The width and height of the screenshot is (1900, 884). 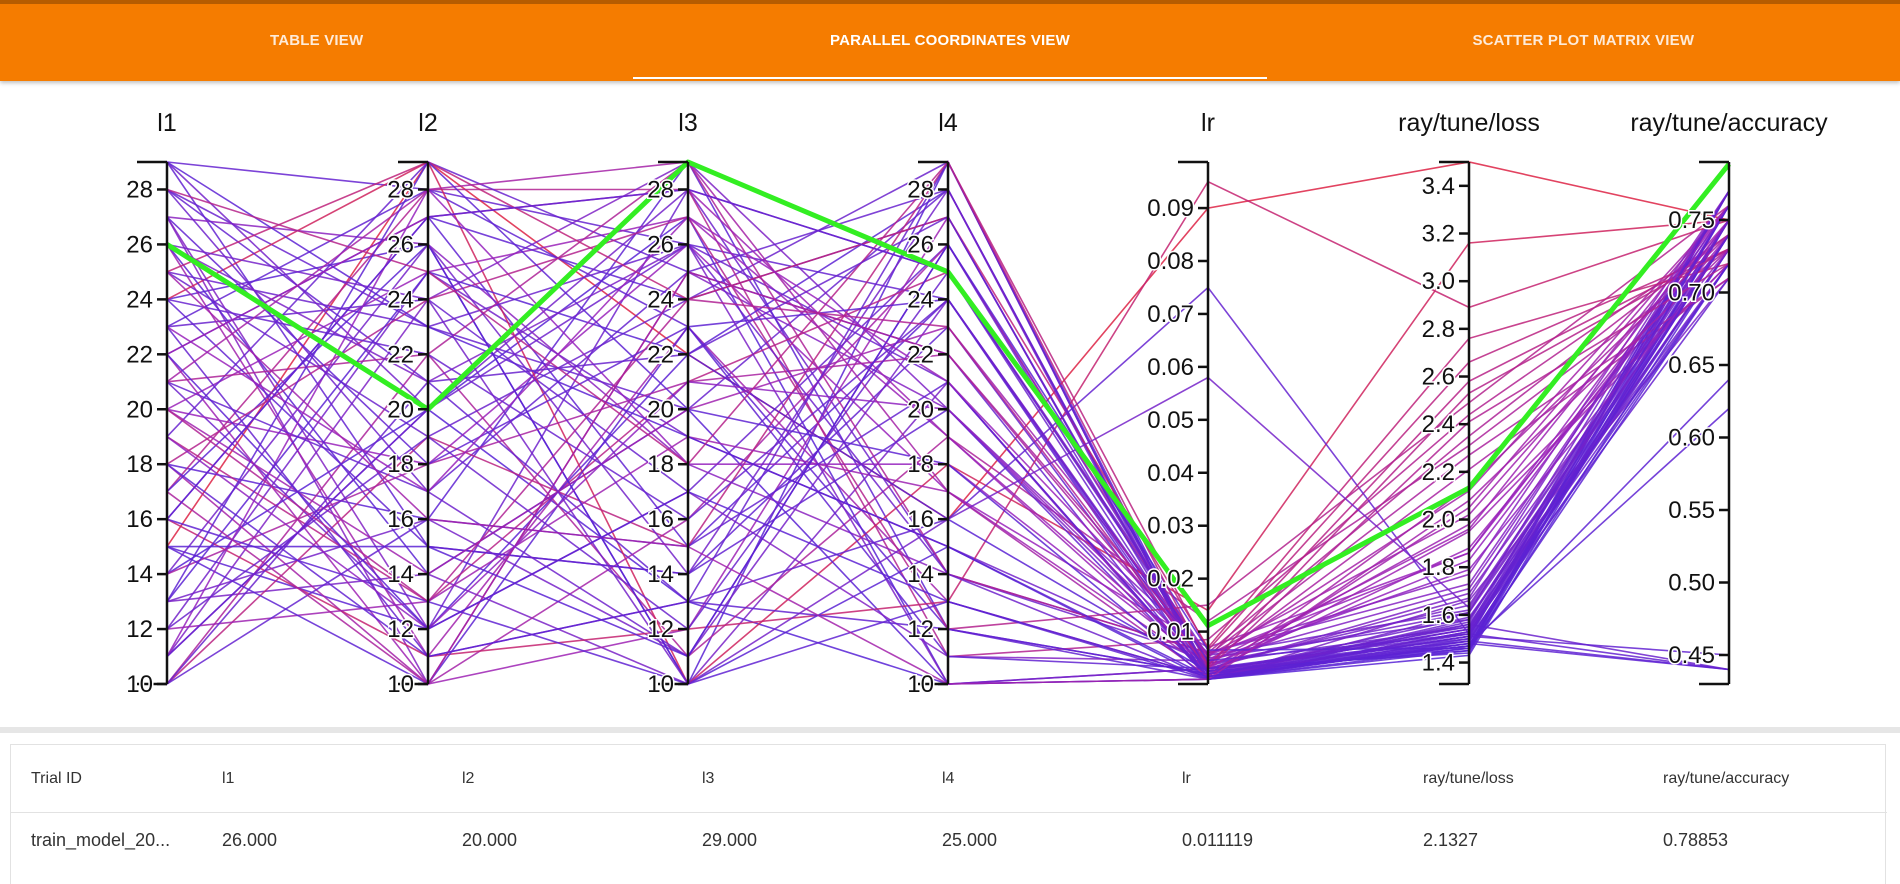 I want to click on tick-label: 0.03, so click(x=1170, y=526).